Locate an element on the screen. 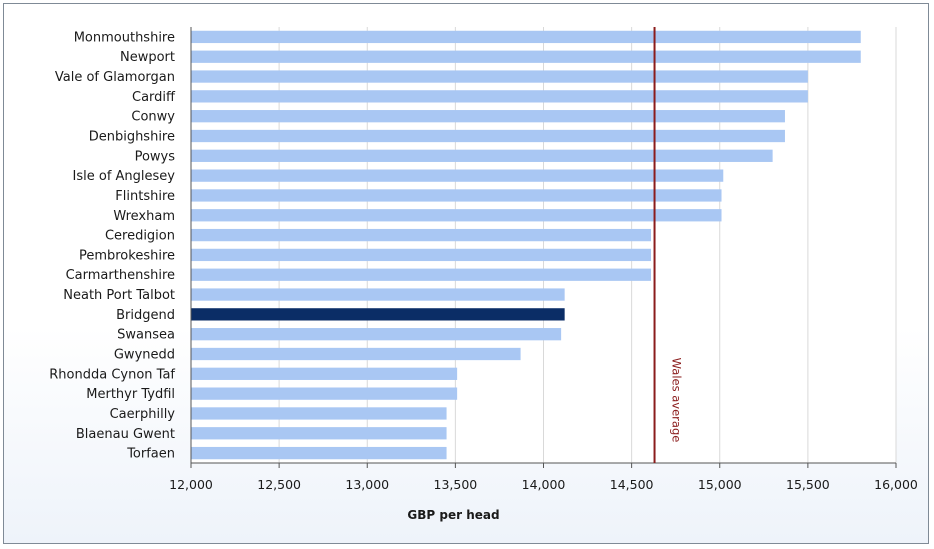 This screenshot has height=549, width=934. x-tick-label: 15,500 is located at coordinates (808, 484).